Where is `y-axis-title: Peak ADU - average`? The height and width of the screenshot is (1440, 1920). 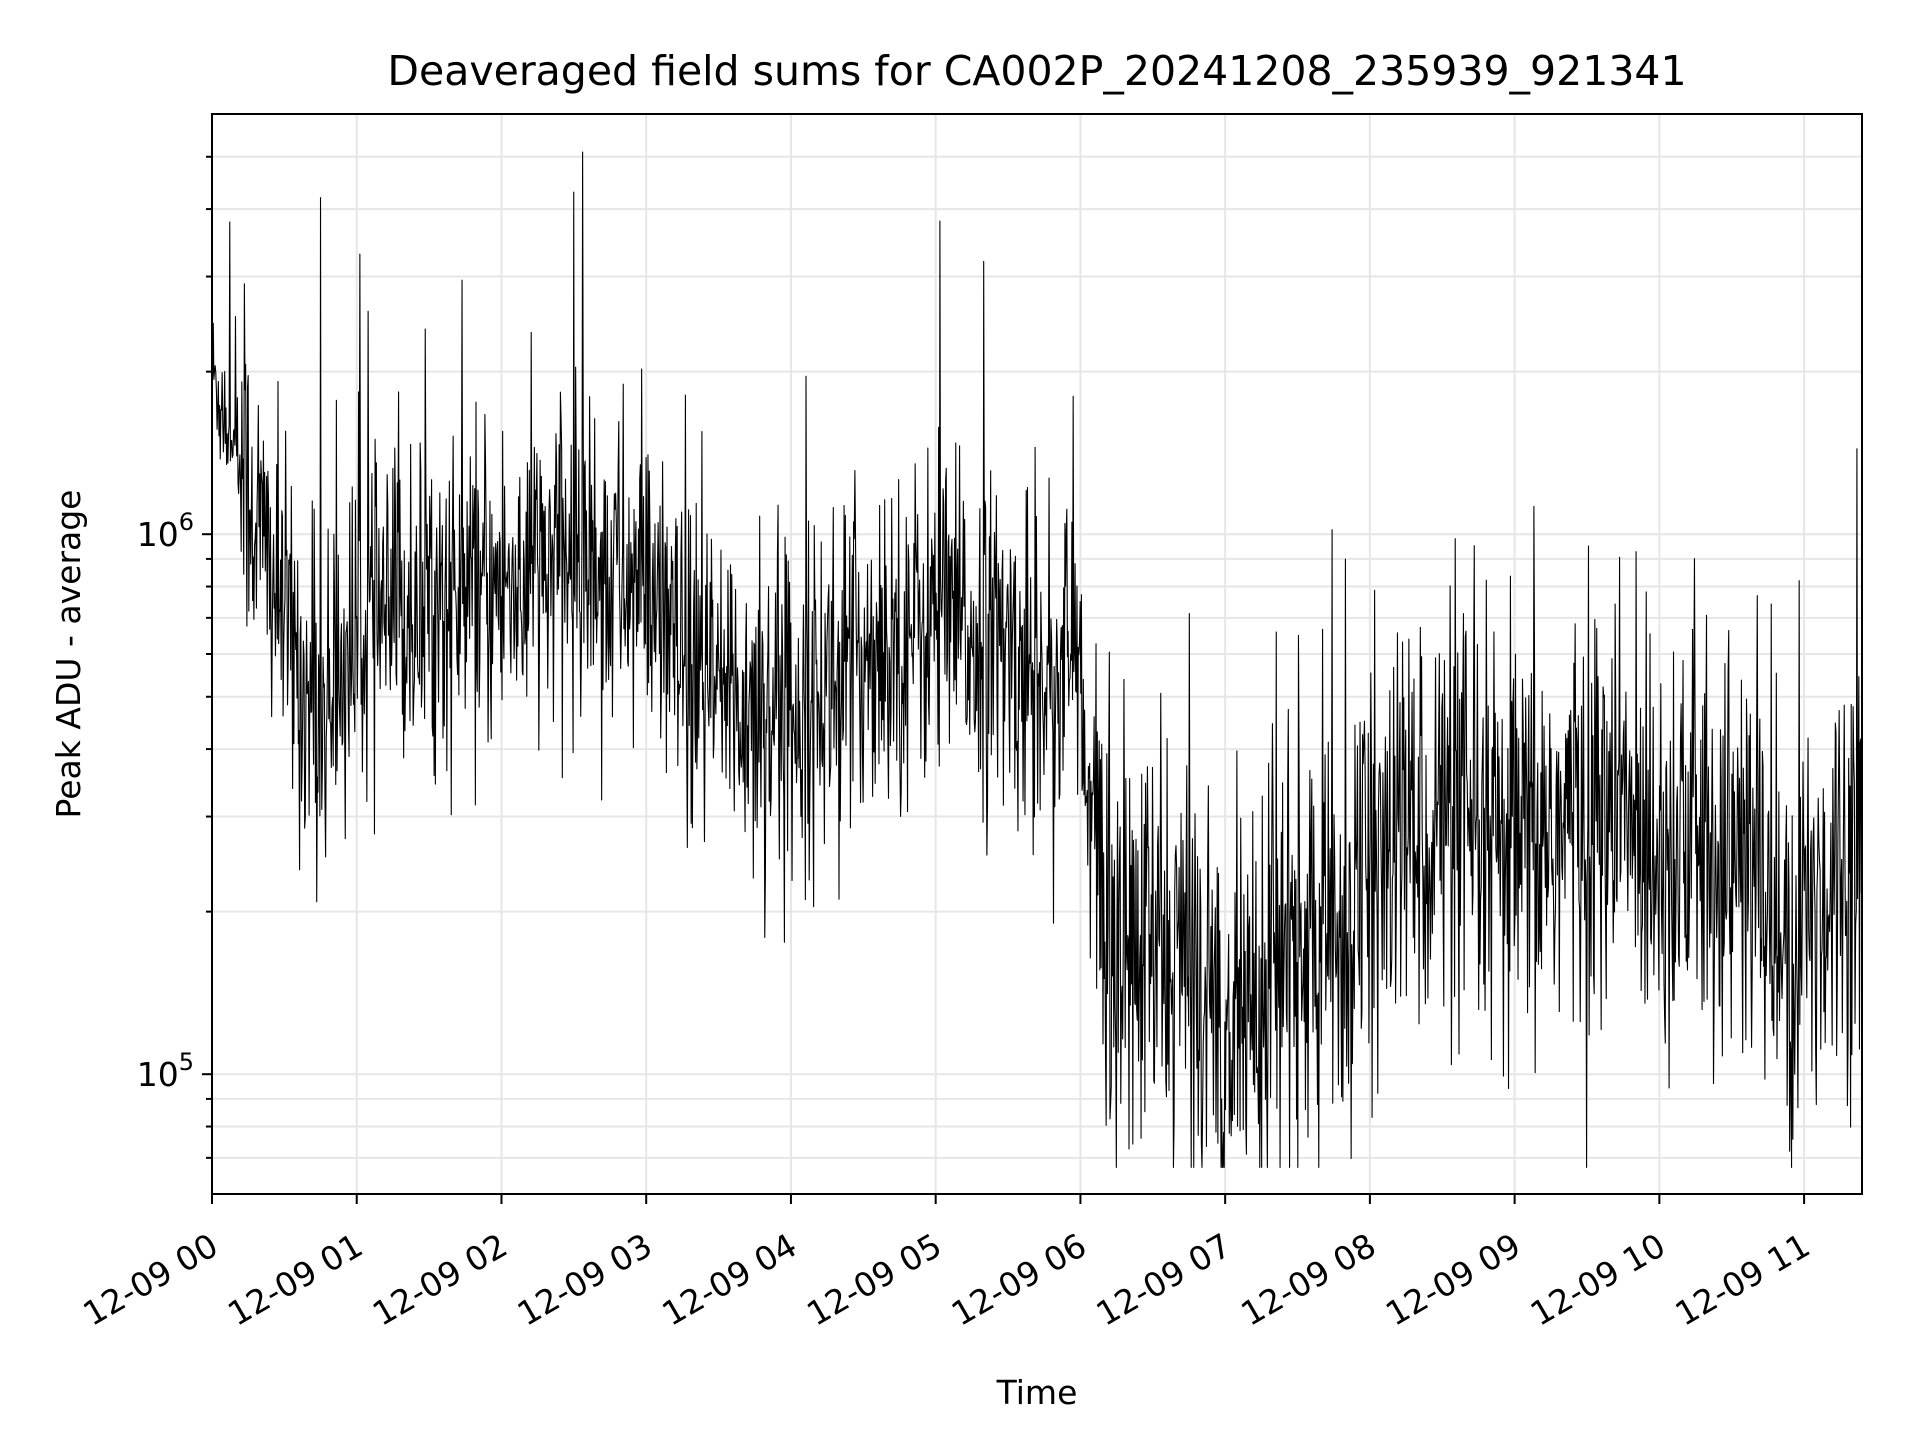 y-axis-title: Peak ADU - average is located at coordinates (68, 654).